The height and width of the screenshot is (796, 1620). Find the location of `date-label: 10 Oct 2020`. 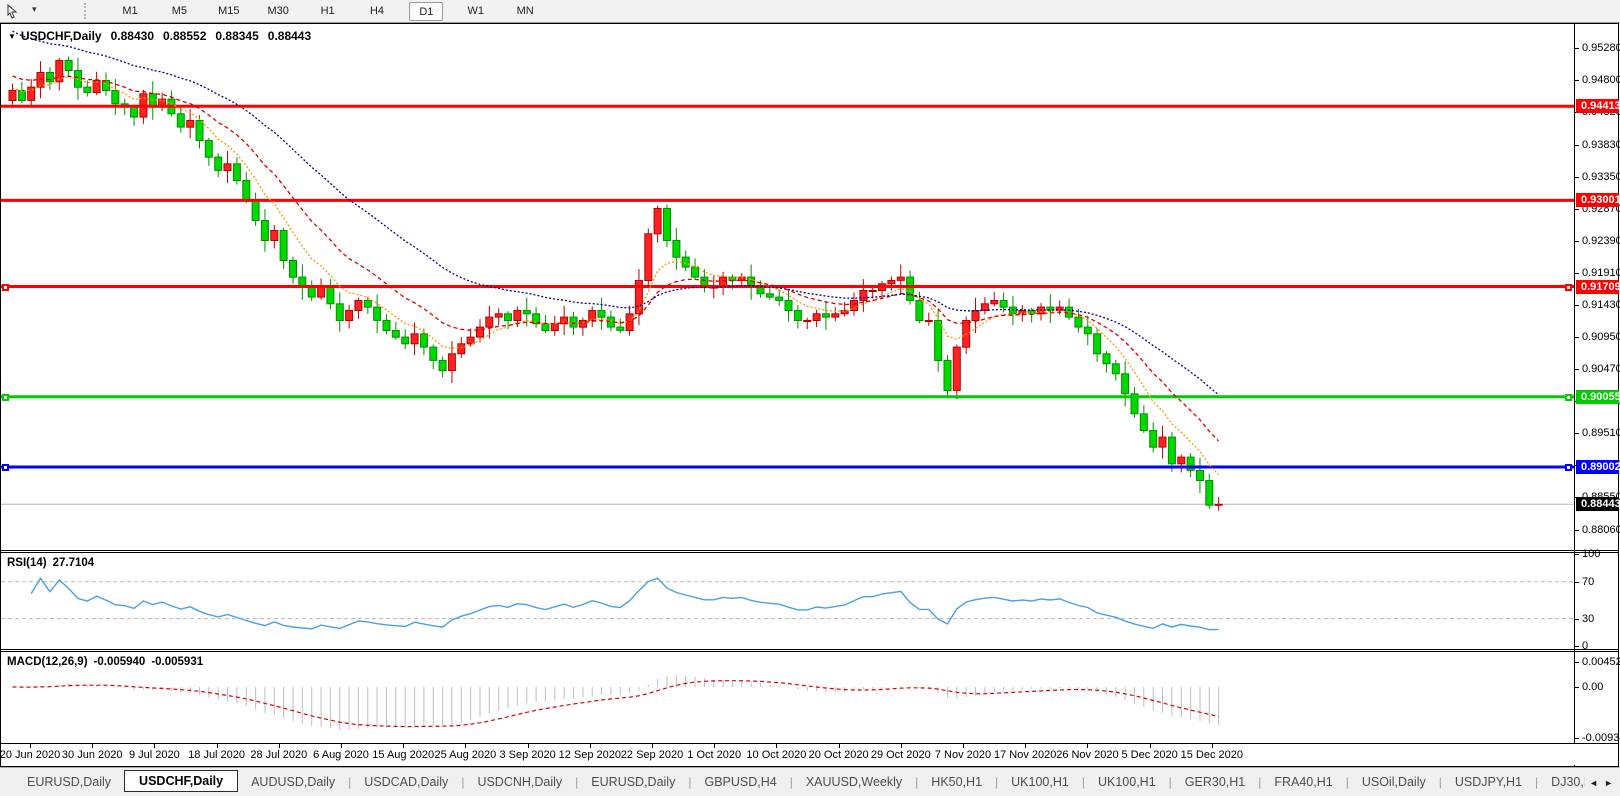

date-label: 10 Oct 2020 is located at coordinates (776, 755).